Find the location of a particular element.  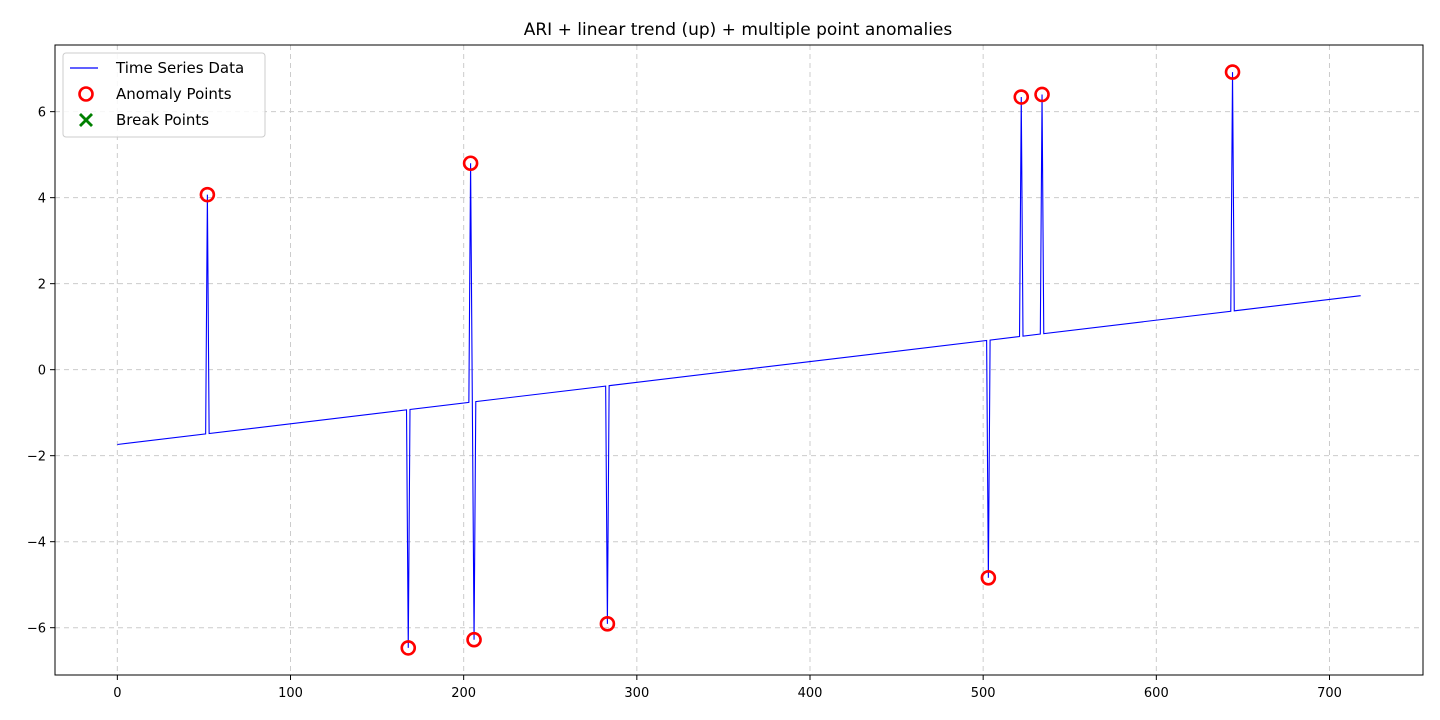

y-tick-label: 4 is located at coordinates (42, 199).